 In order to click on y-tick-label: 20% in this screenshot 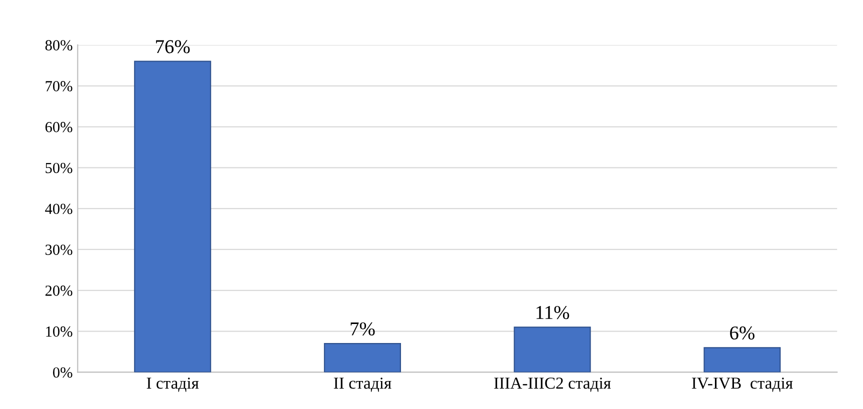, I will do `click(58, 291)`.